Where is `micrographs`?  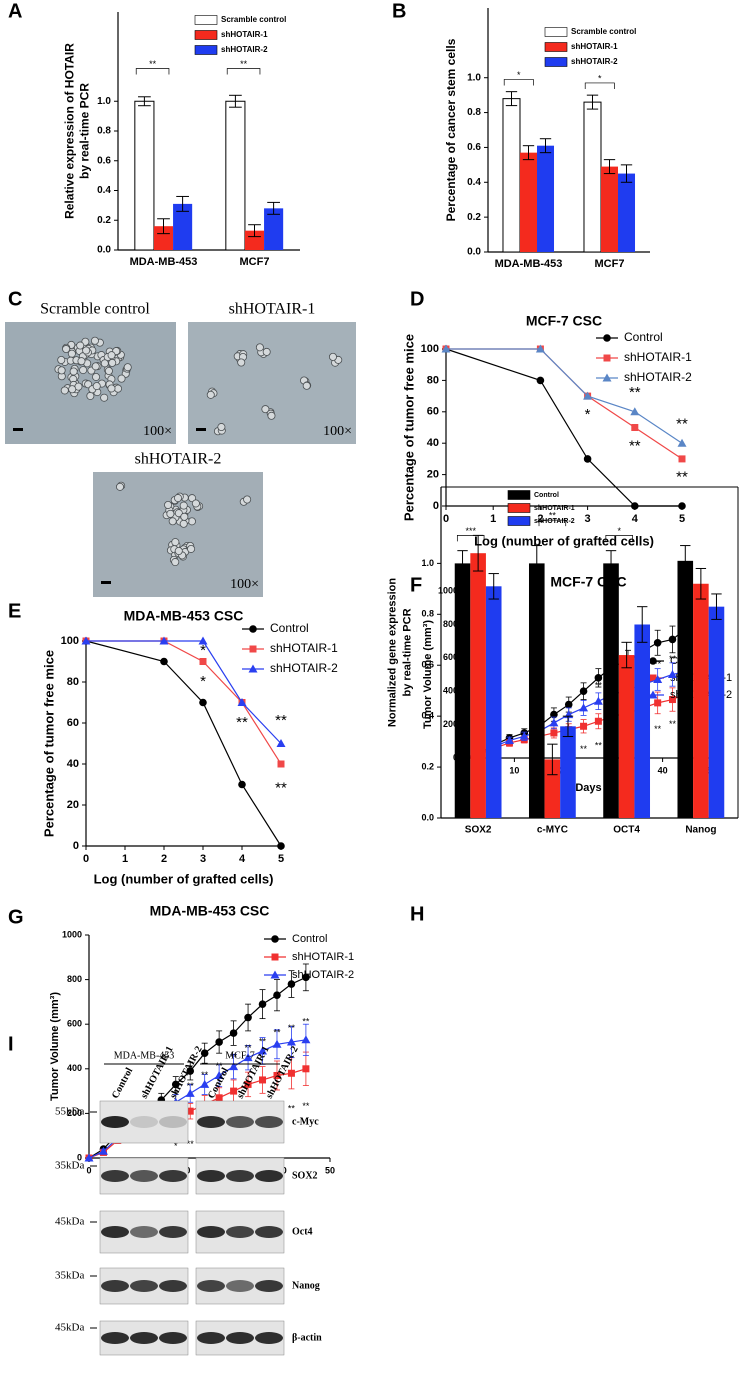 micrographs is located at coordinates (180, 459).